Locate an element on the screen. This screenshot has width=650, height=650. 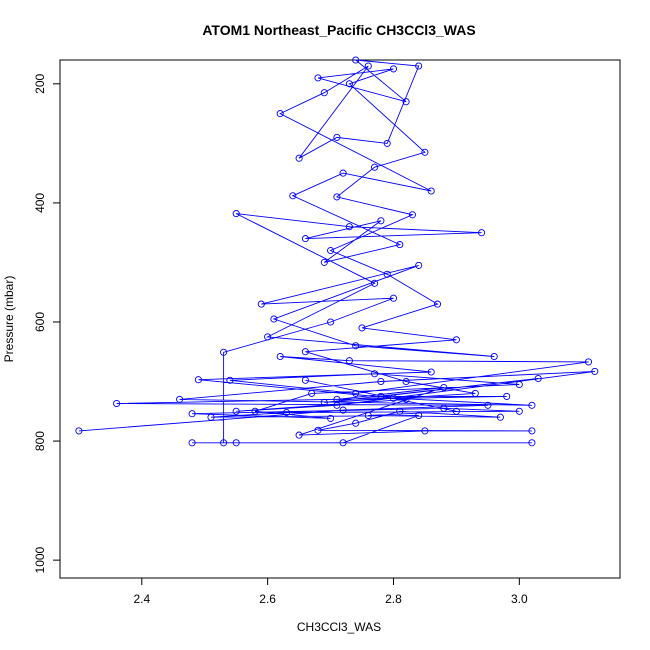
y-tick-label: 800 is located at coordinates (40, 441).